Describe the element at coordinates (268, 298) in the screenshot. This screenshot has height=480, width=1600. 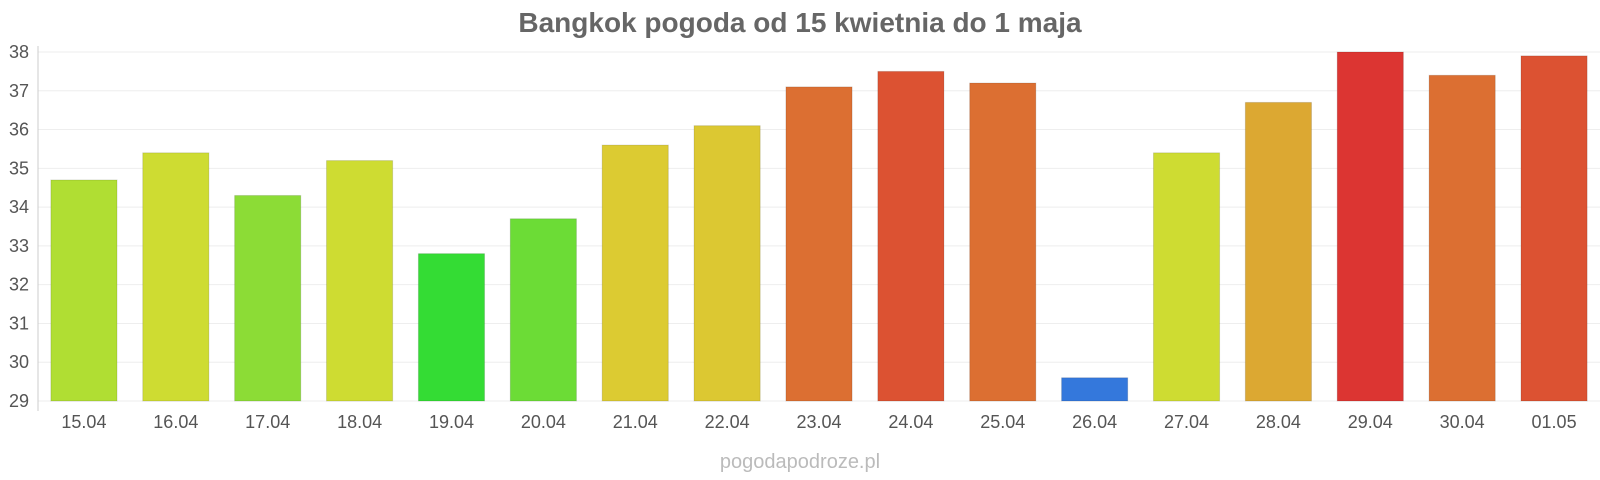
I see `bar-17.04` at that location.